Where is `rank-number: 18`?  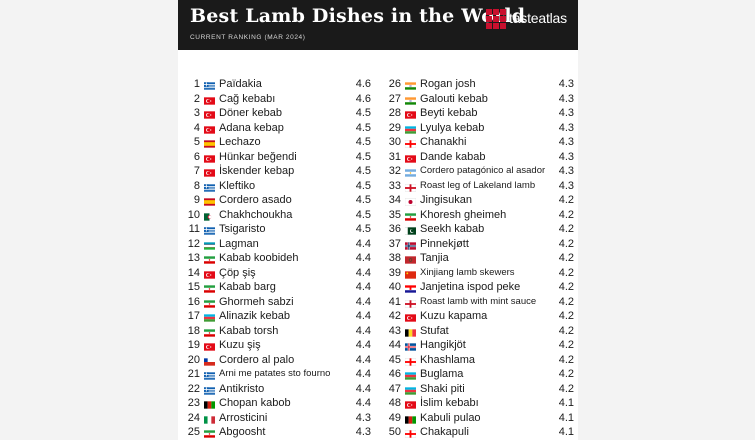 rank-number: 18 is located at coordinates (193, 330).